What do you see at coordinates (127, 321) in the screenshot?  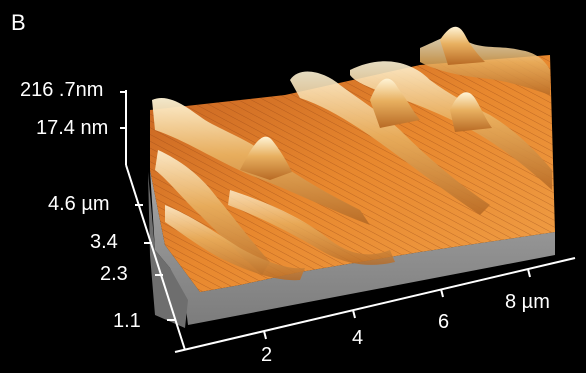 I see `y-axis-tick-label-4: 1.1` at bounding box center [127, 321].